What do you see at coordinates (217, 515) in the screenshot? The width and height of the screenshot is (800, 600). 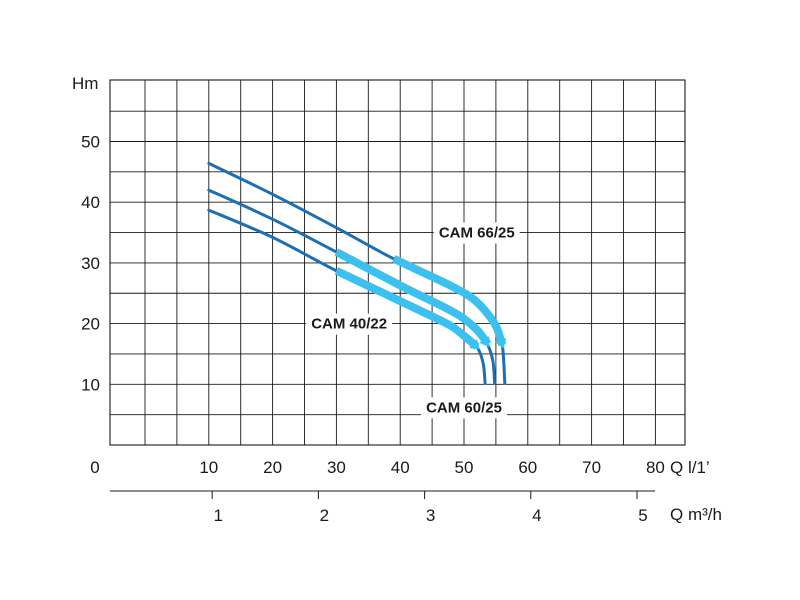 I see `secondary-tick-label: 1` at bounding box center [217, 515].